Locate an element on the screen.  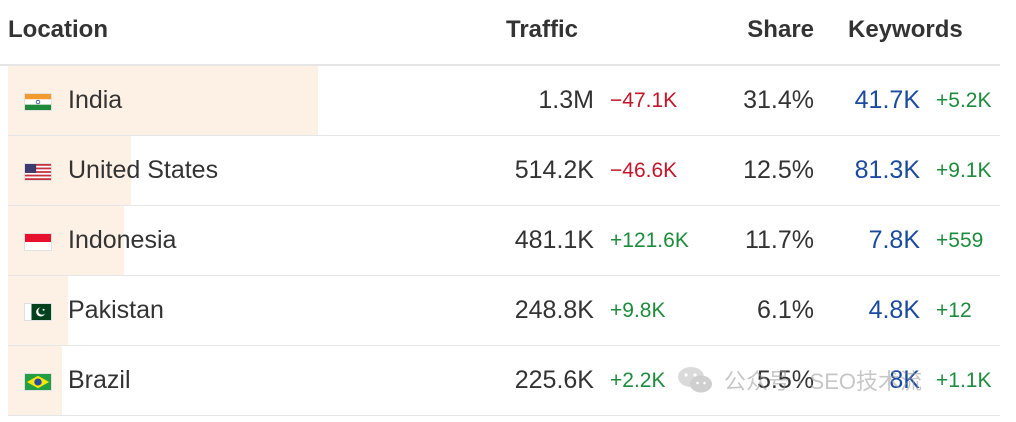
traffic-value: 248.8K is located at coordinates (554, 310).